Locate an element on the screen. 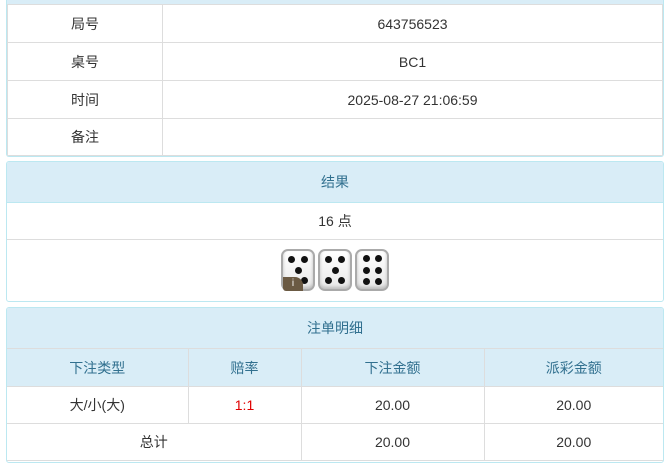 The width and height of the screenshot is (665, 465). odds: 1:1 is located at coordinates (244, 405).